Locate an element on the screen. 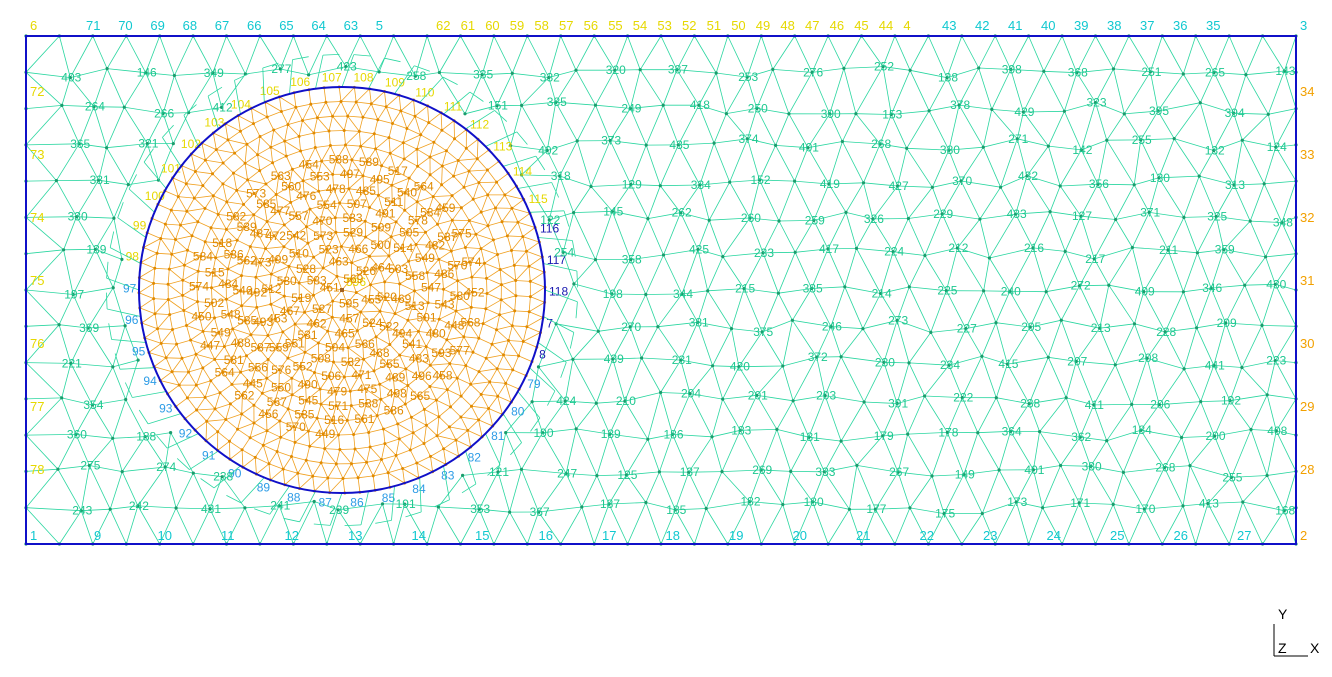 This screenshot has height=677, width=1332. inclusion-node-label: 458 is located at coordinates (443, 376).